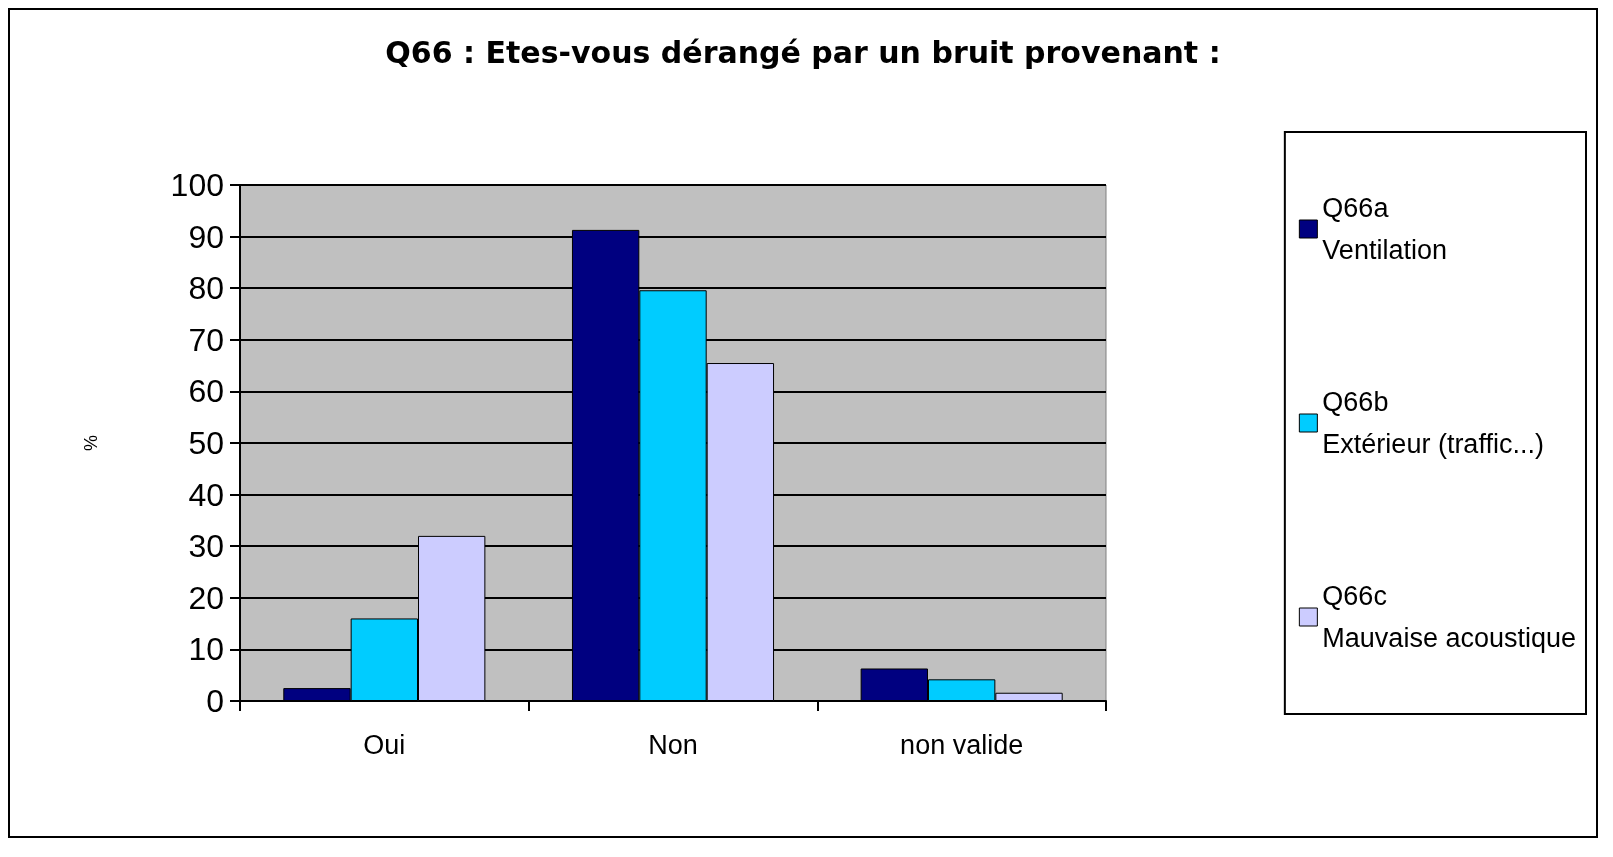  What do you see at coordinates (206, 597) in the screenshot?
I see `y-tick-label: 20` at bounding box center [206, 597].